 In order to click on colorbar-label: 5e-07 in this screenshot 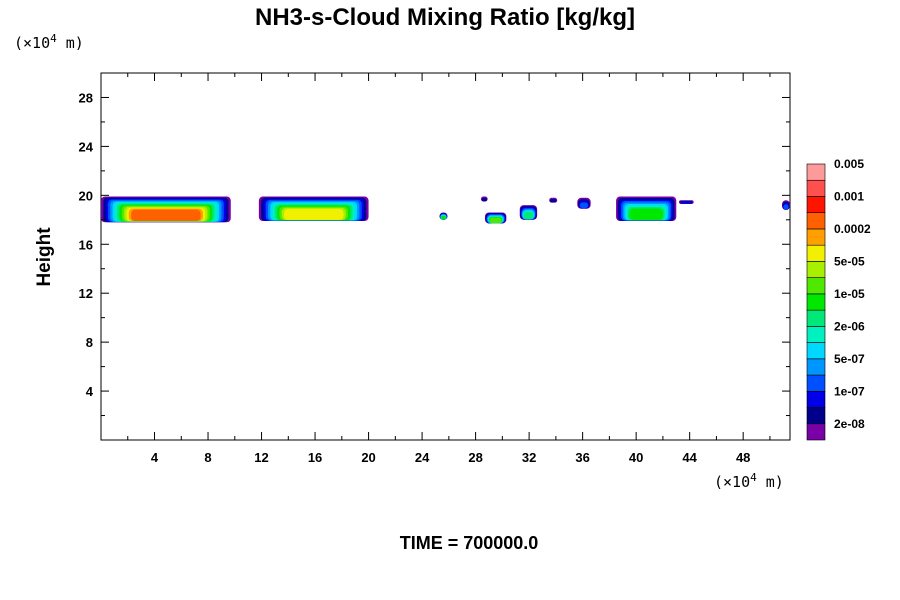, I will do `click(849, 359)`.